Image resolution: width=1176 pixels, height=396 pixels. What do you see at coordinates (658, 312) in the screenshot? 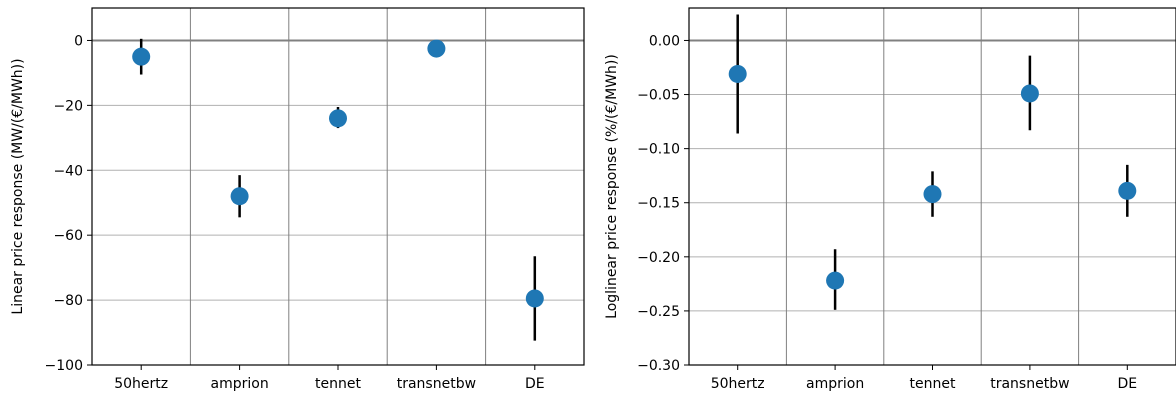
I see `y-tick-label: −0.25` at bounding box center [658, 312].